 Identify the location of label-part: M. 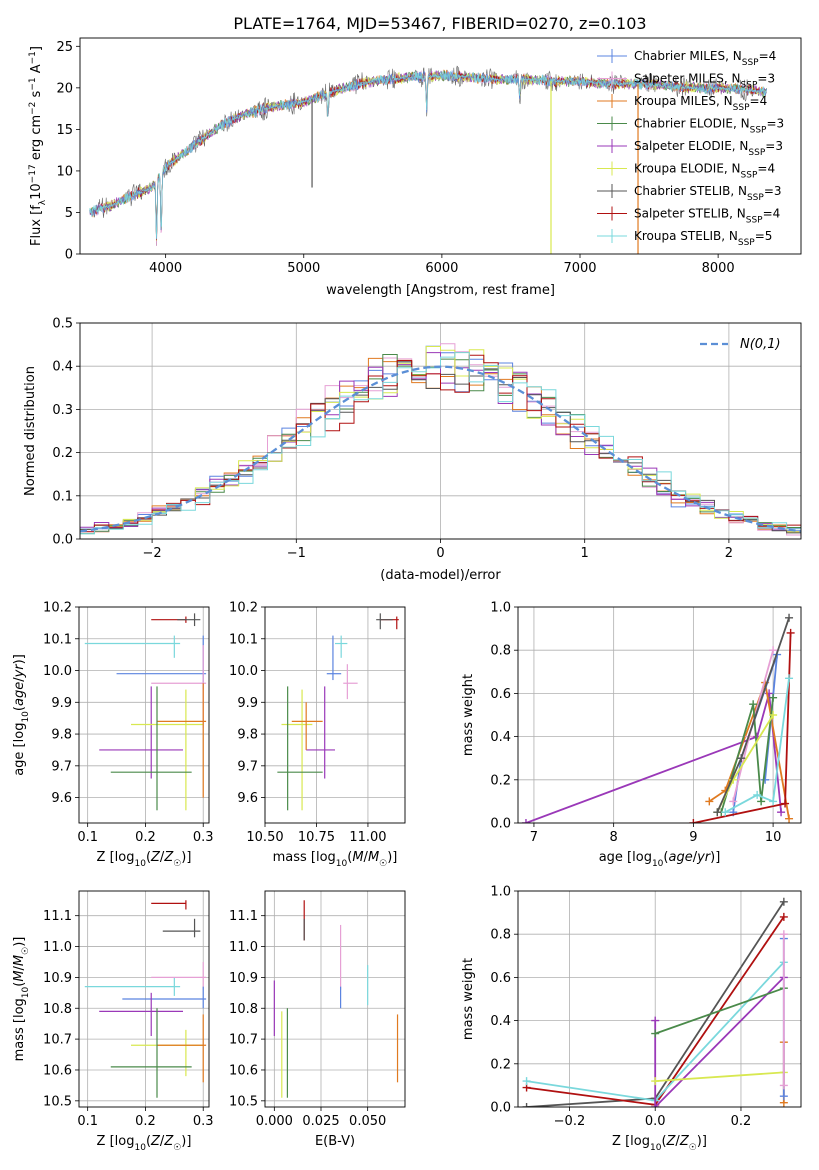
(19, 975).